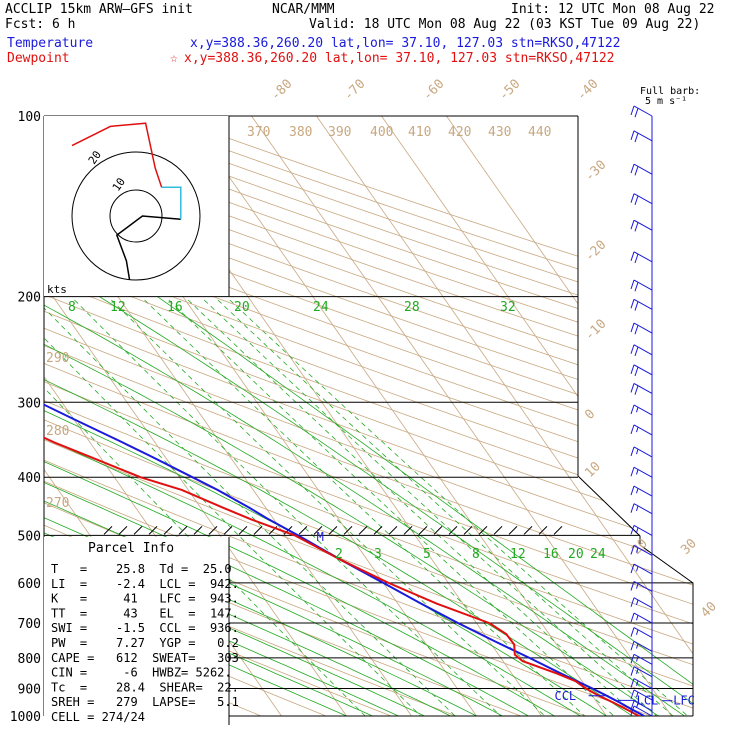 The image size is (740, 740). I want to click on pressure-tick-label: 800, so click(29, 659).